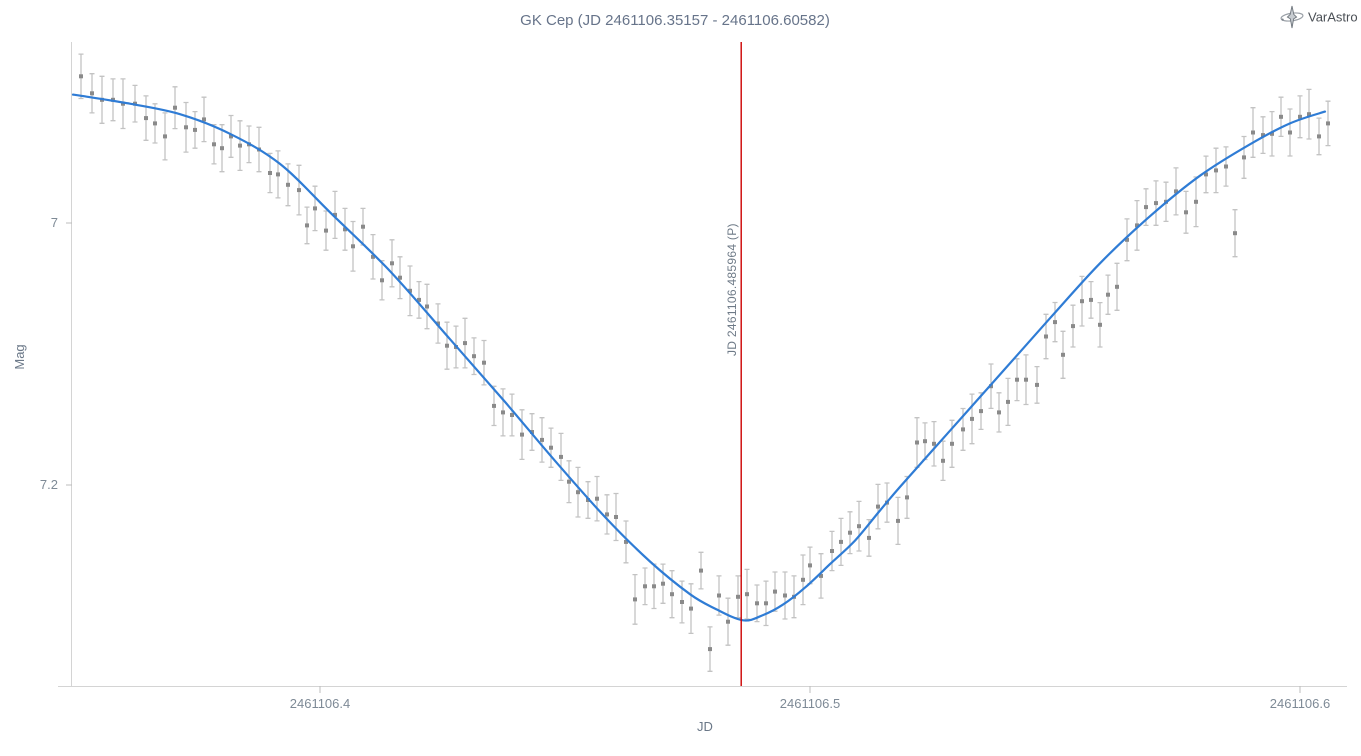  Describe the element at coordinates (1292, 17) in the screenshot. I see `star-sparkle-icon` at that location.